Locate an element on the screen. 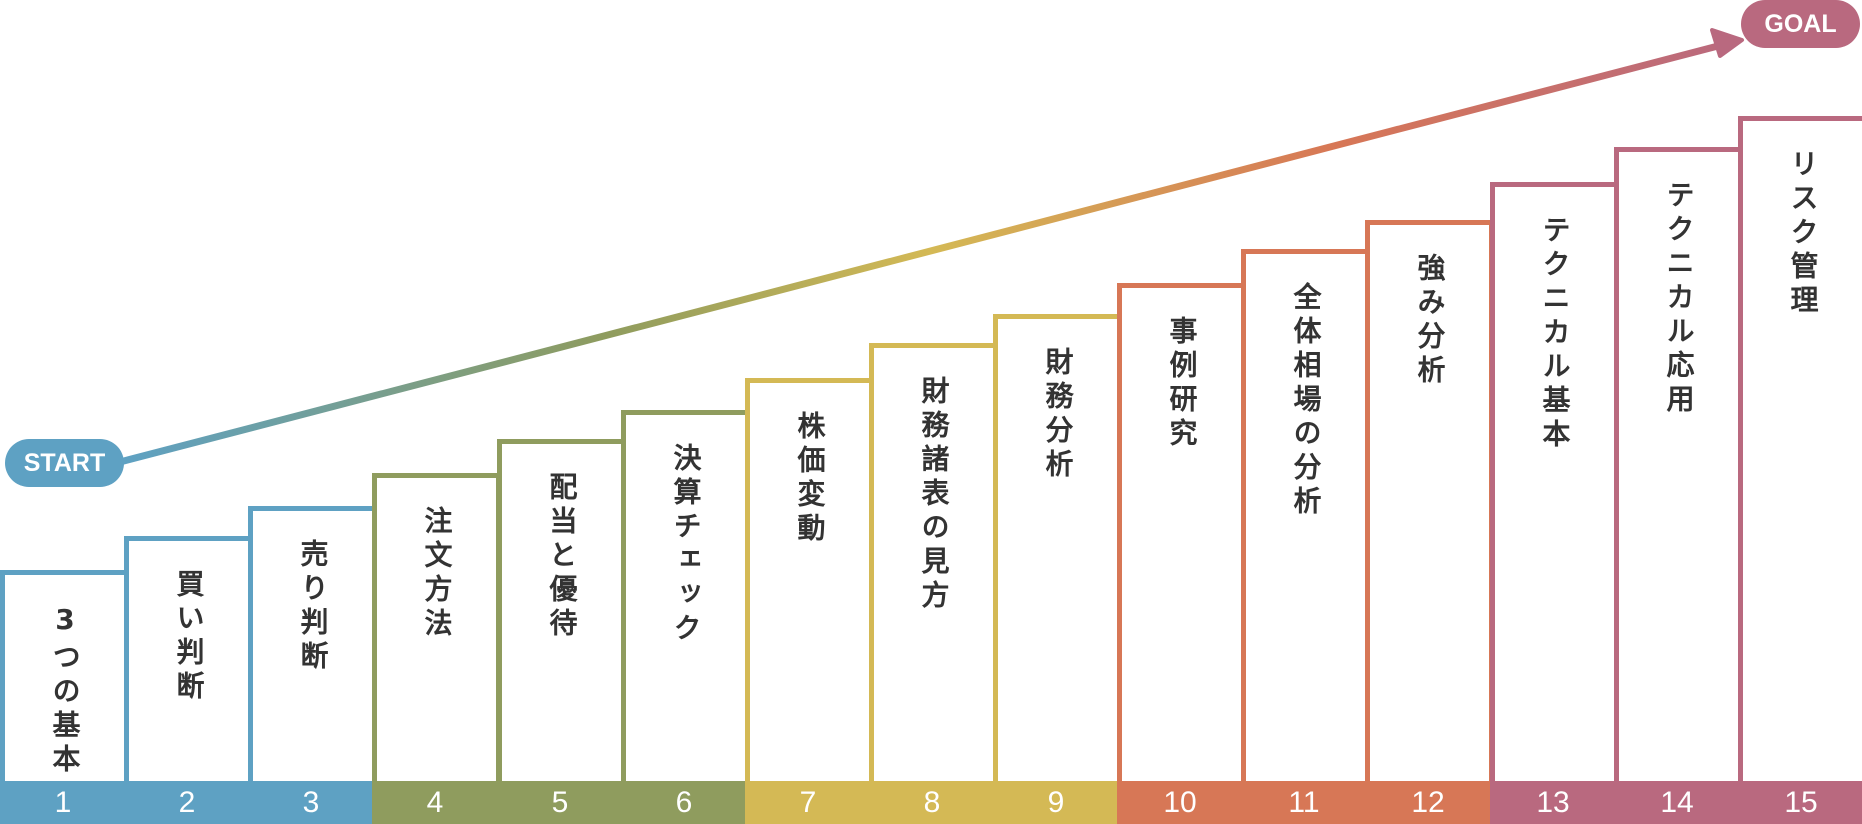 The height and width of the screenshot is (824, 1862). arrow-head is located at coordinates (1727, 43).